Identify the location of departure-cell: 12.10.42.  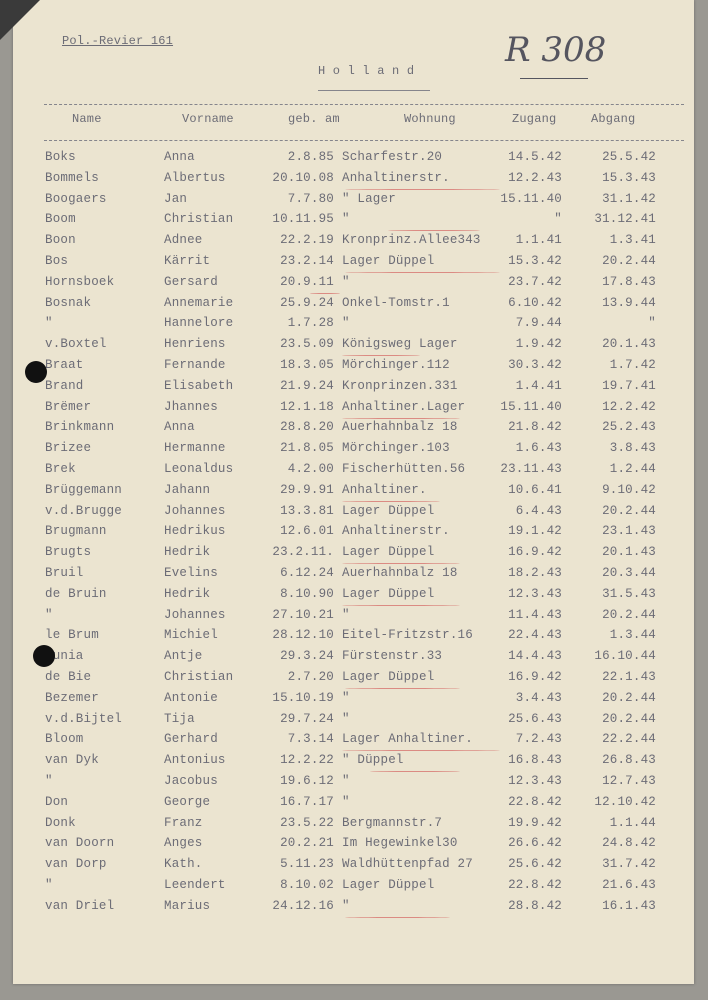
(625, 801).